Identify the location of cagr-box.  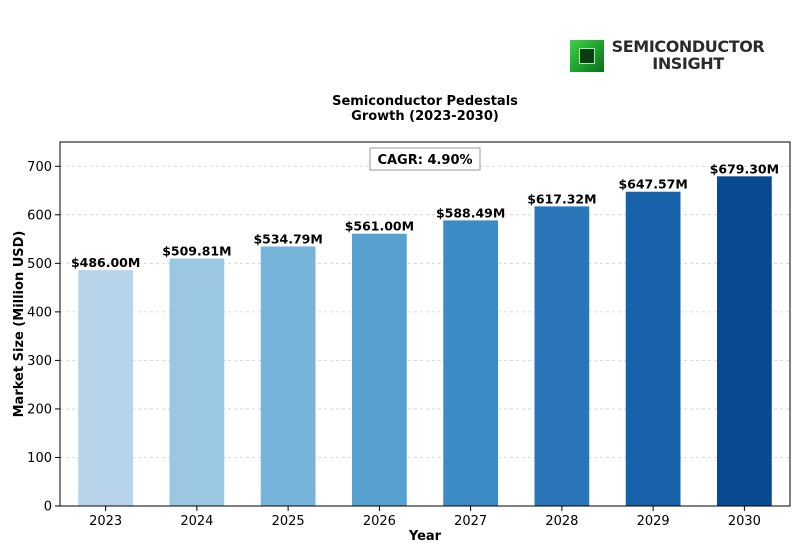
(425, 159).